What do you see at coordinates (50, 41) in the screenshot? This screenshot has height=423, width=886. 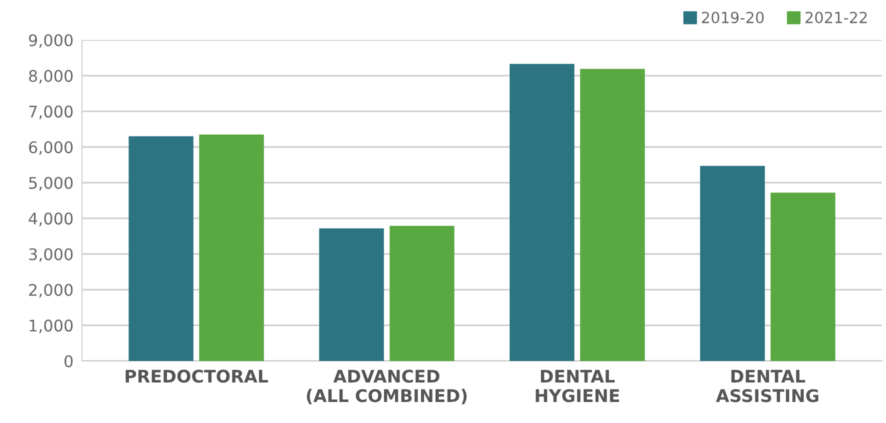 I see `y-tick-label: 9,000` at bounding box center [50, 41].